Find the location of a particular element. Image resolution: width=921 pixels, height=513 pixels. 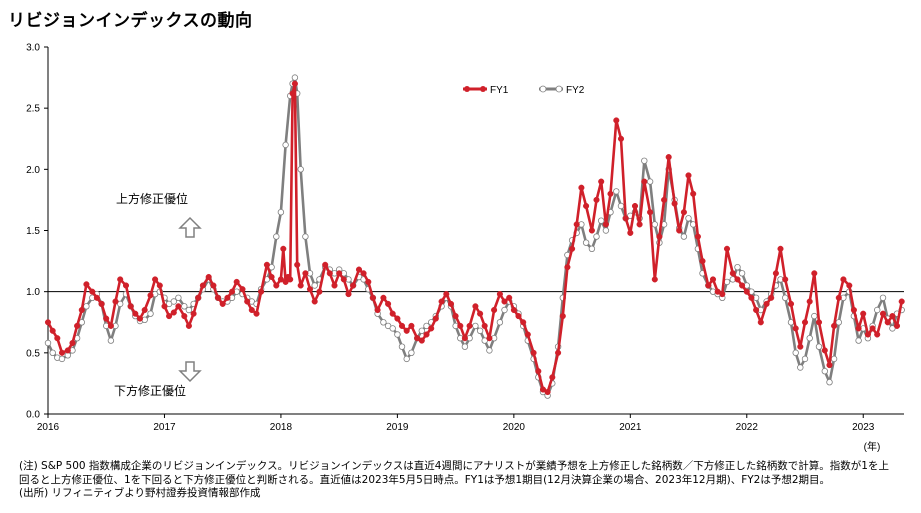

legend-fy1-marker is located at coordinates (483, 89).